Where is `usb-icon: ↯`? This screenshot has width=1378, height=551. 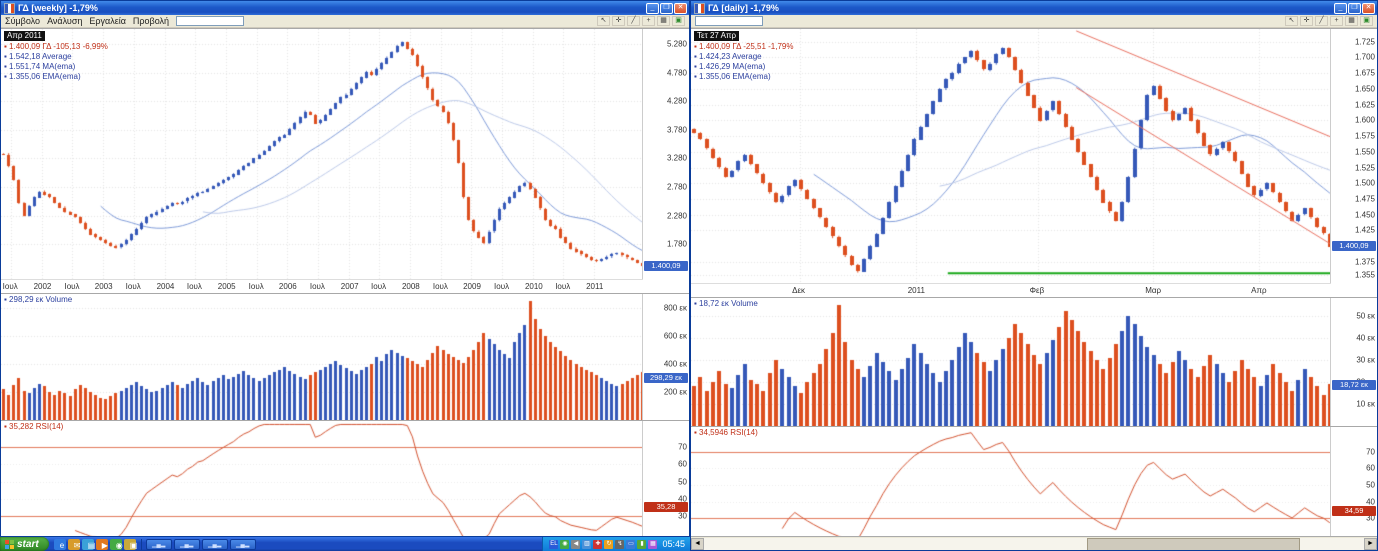
usb-icon: ↯ is located at coordinates (620, 544).